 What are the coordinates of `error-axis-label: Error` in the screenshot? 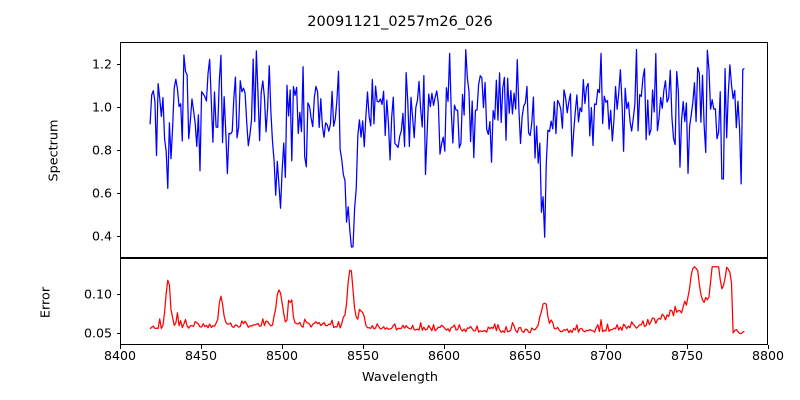 It's located at (46, 302).